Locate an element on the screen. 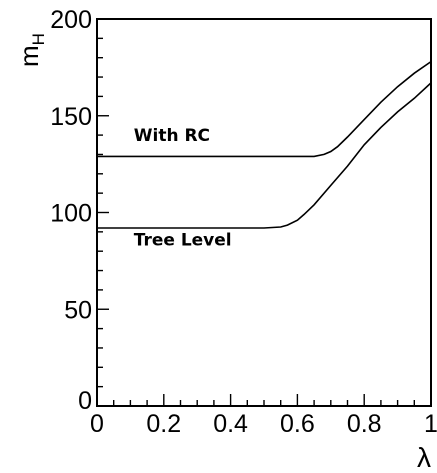 This screenshot has height=473, width=437. annotation-with-rc: With RC is located at coordinates (172, 136).